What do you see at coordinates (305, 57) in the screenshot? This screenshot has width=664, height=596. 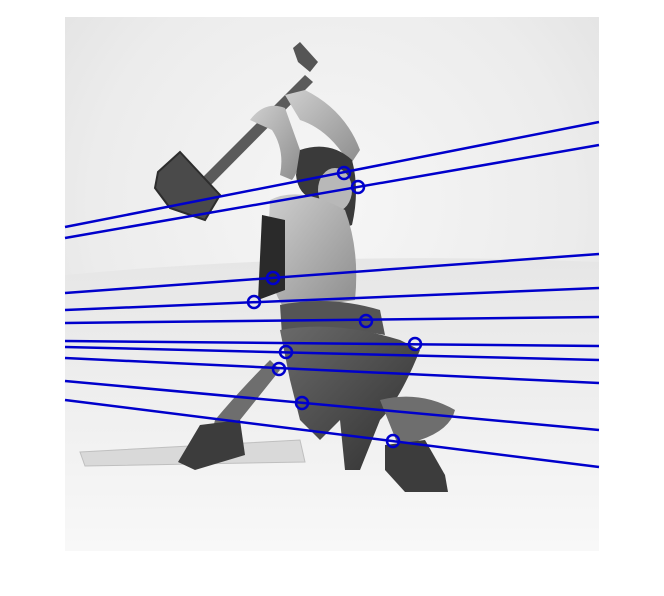 I see `hammer-tip` at bounding box center [305, 57].